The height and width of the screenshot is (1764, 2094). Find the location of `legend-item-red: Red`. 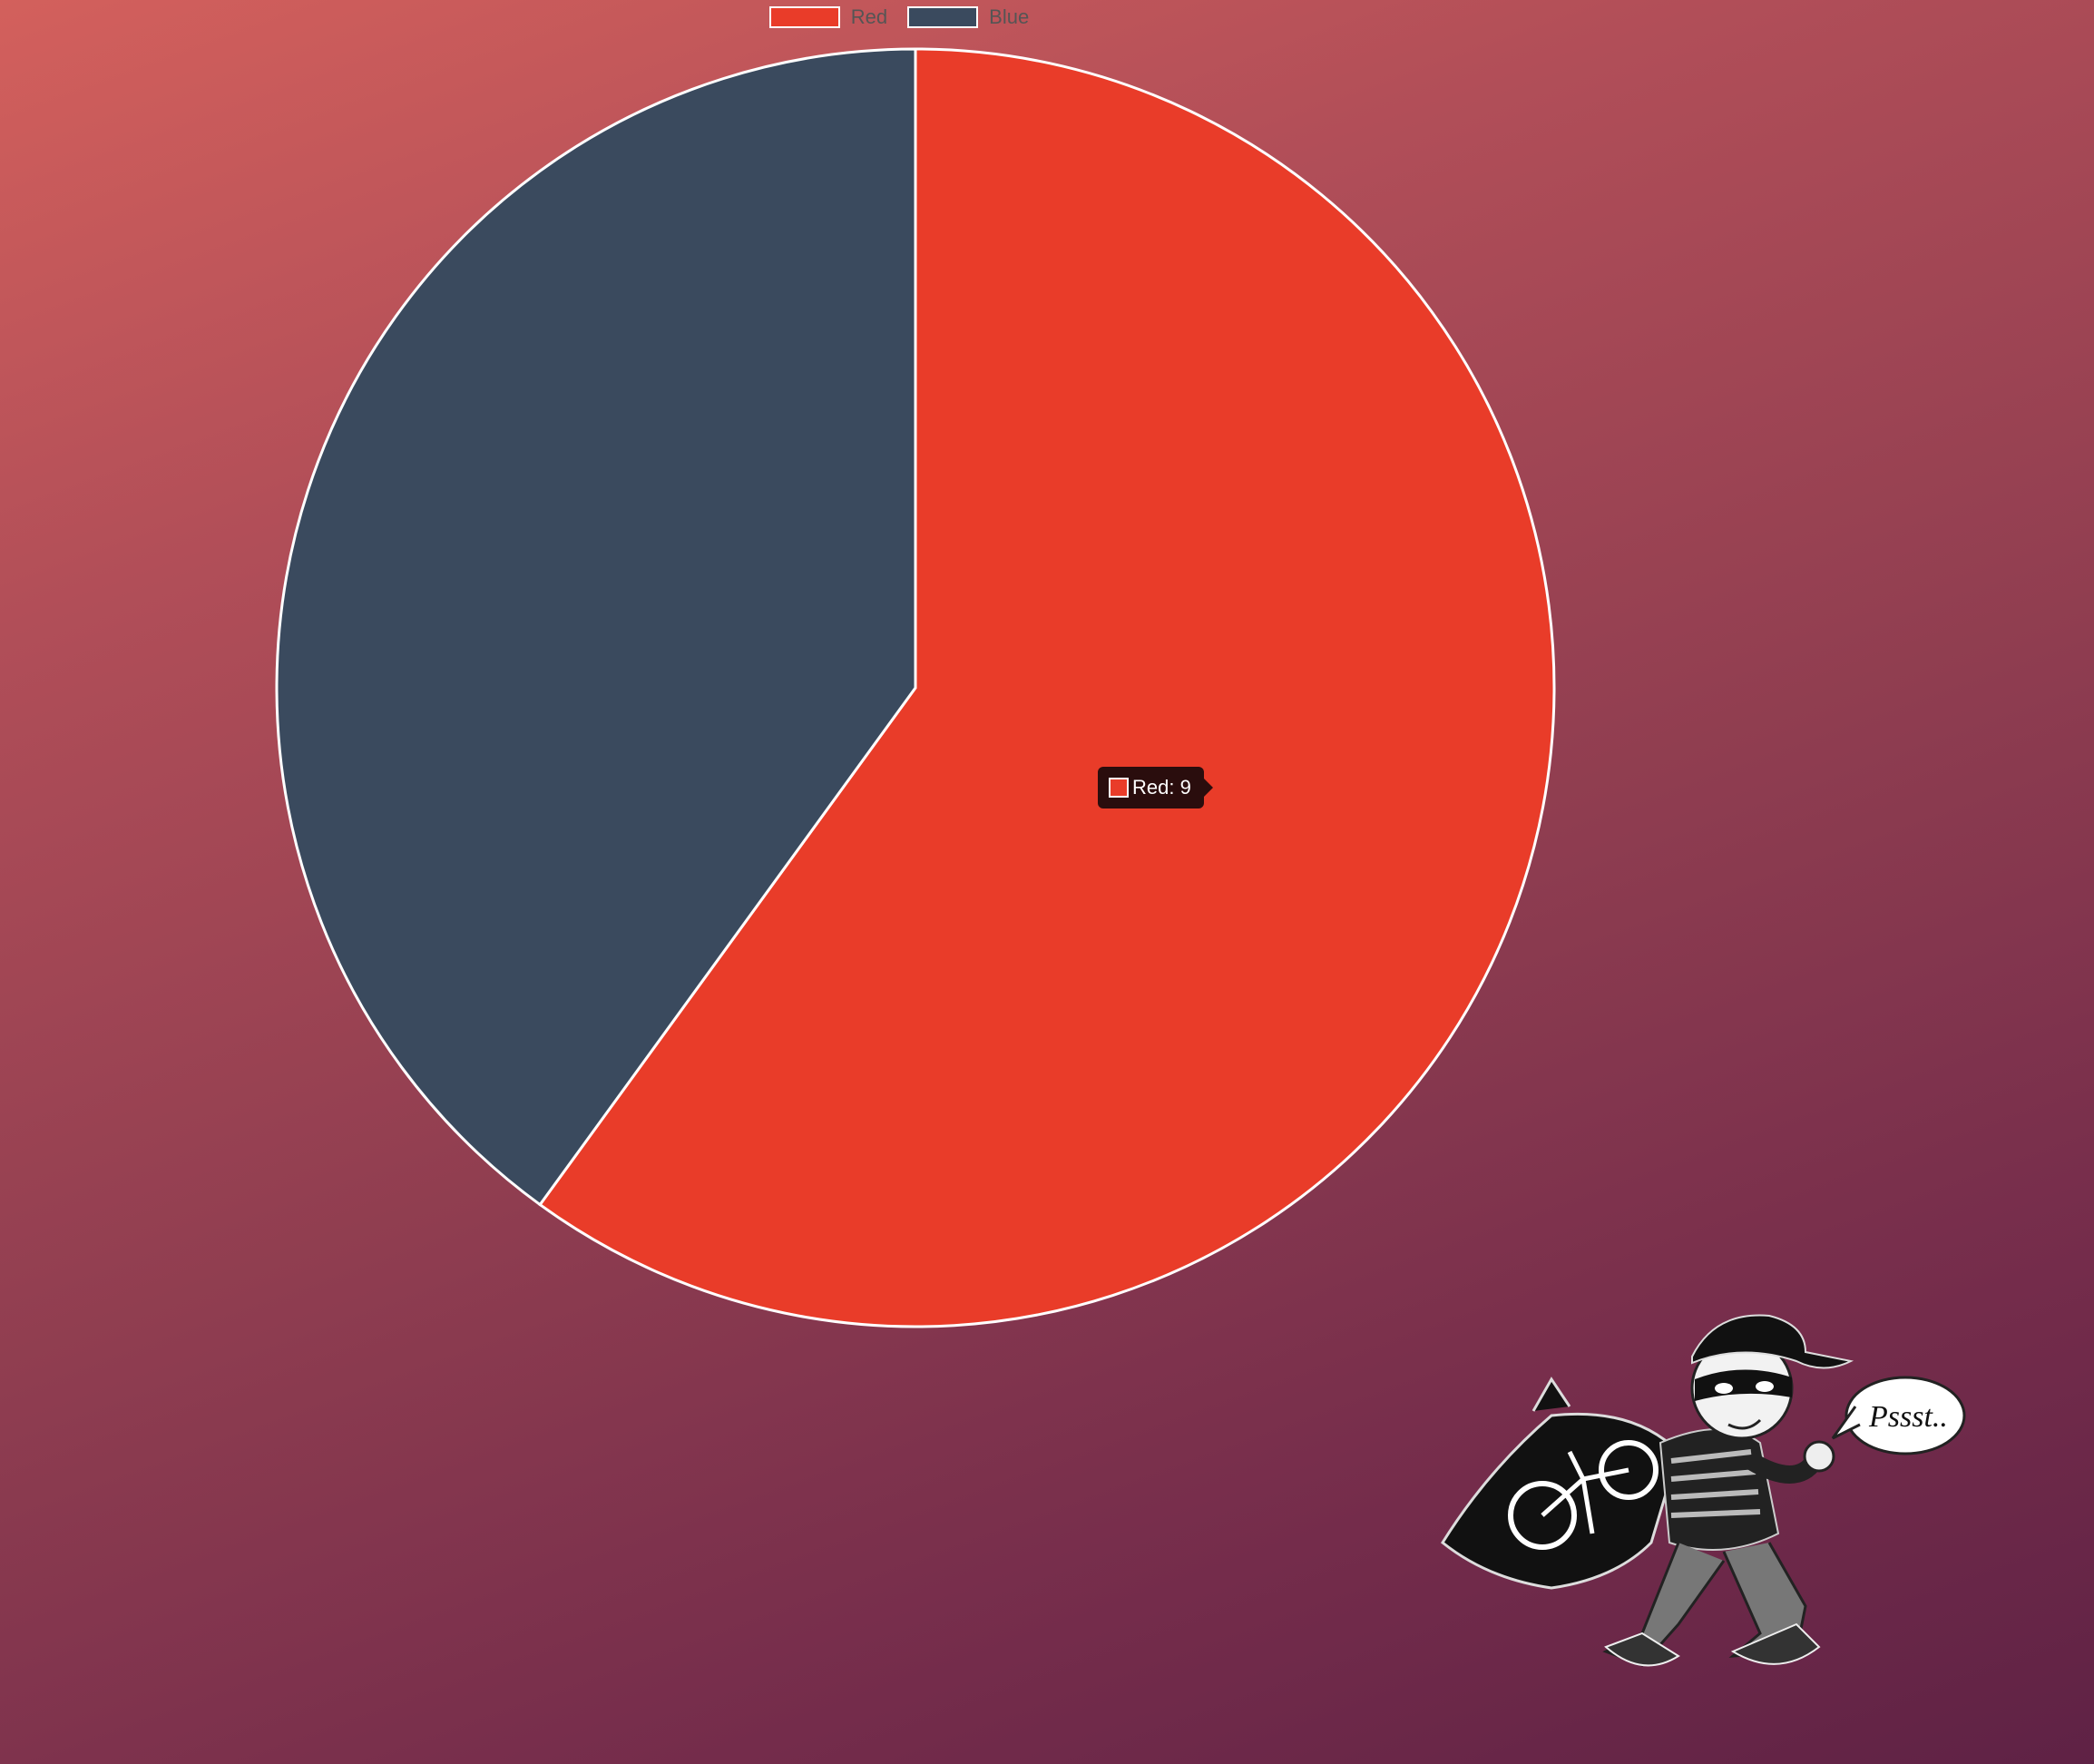

legend-item-red: Red is located at coordinates (828, 17).